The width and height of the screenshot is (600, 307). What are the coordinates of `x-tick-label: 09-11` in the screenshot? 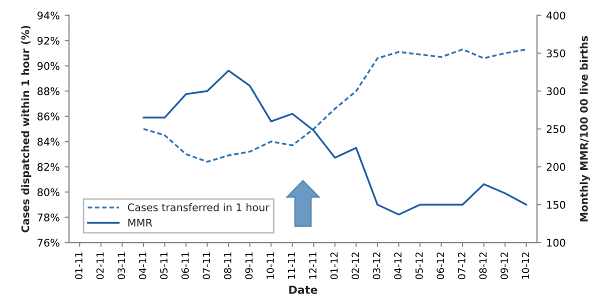 It's located at (249, 266).